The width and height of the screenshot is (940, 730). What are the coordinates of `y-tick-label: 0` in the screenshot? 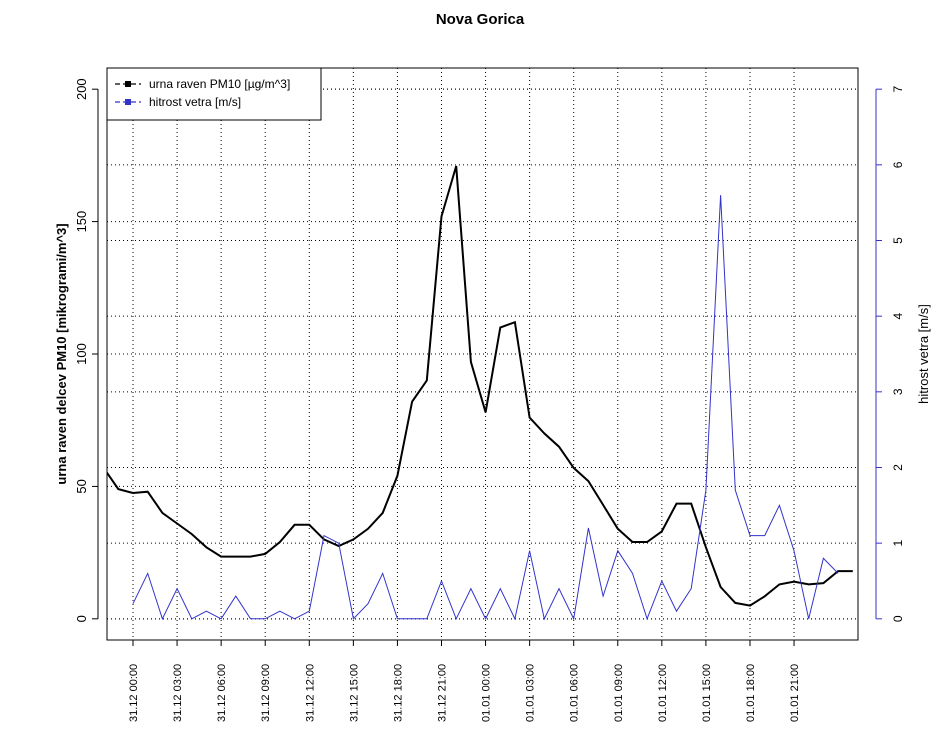 It's located at (81, 618).